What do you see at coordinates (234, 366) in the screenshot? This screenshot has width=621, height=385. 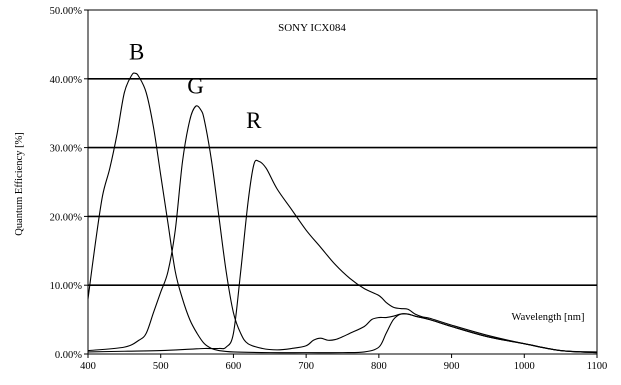 I see `x-tick-label: 600` at bounding box center [234, 366].